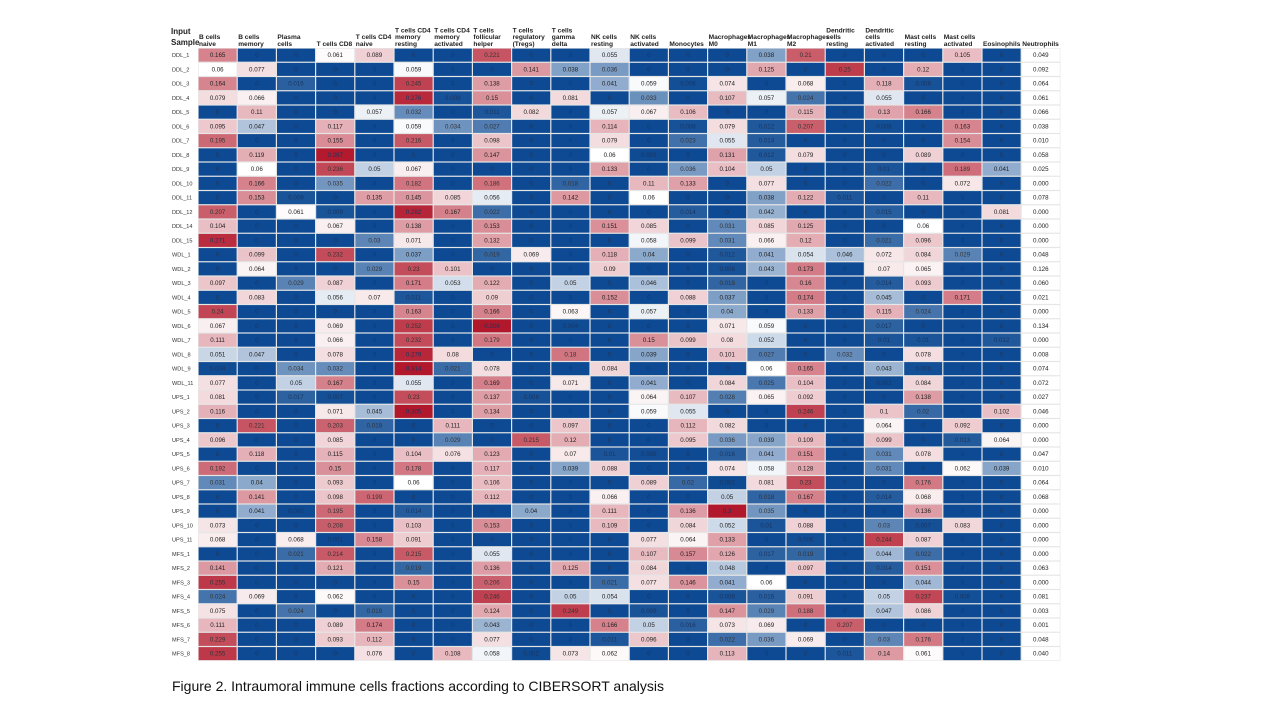  What do you see at coordinates (1002, 326) in the screenshot?
I see `cell-value-WDL_6-20: 0` at bounding box center [1002, 326].